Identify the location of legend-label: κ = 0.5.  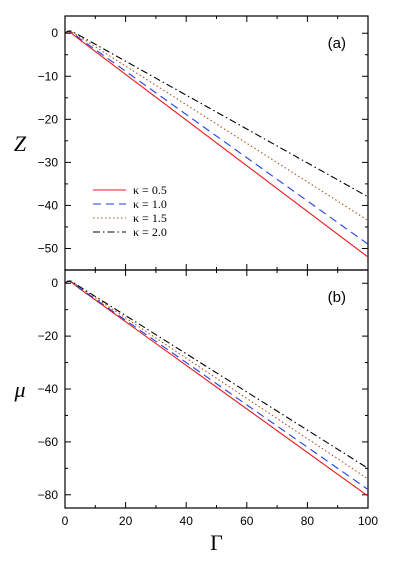
(150, 190).